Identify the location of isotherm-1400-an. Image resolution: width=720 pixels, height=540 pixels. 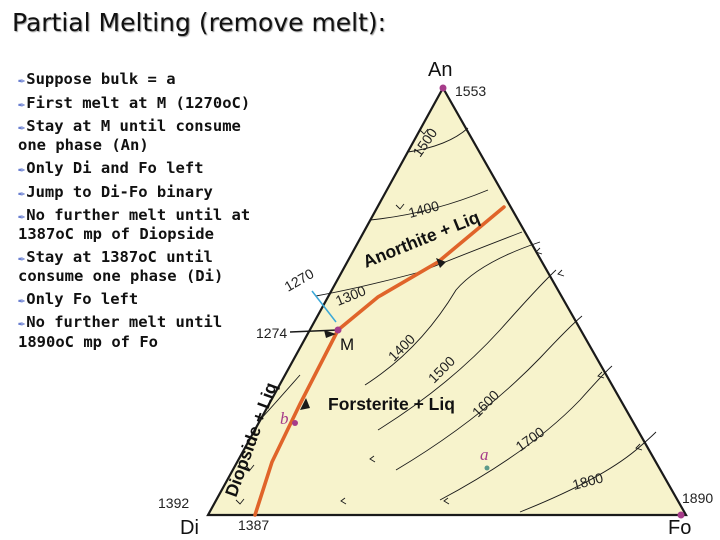
(429, 205).